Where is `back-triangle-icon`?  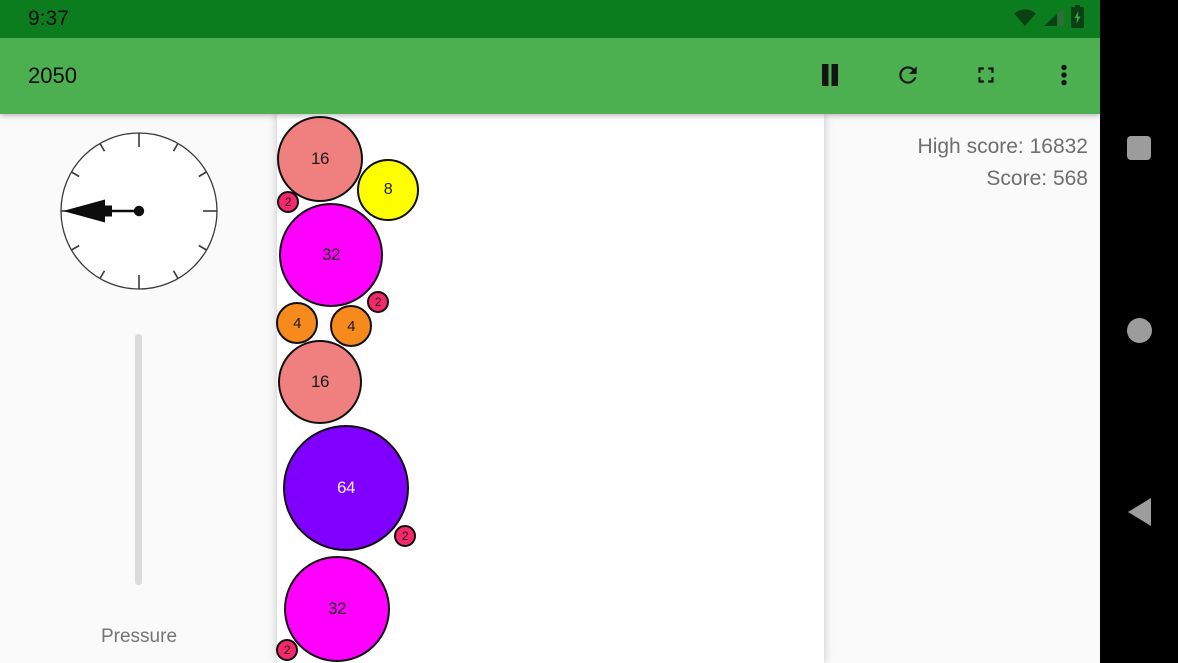
back-triangle-icon is located at coordinates (1139, 512).